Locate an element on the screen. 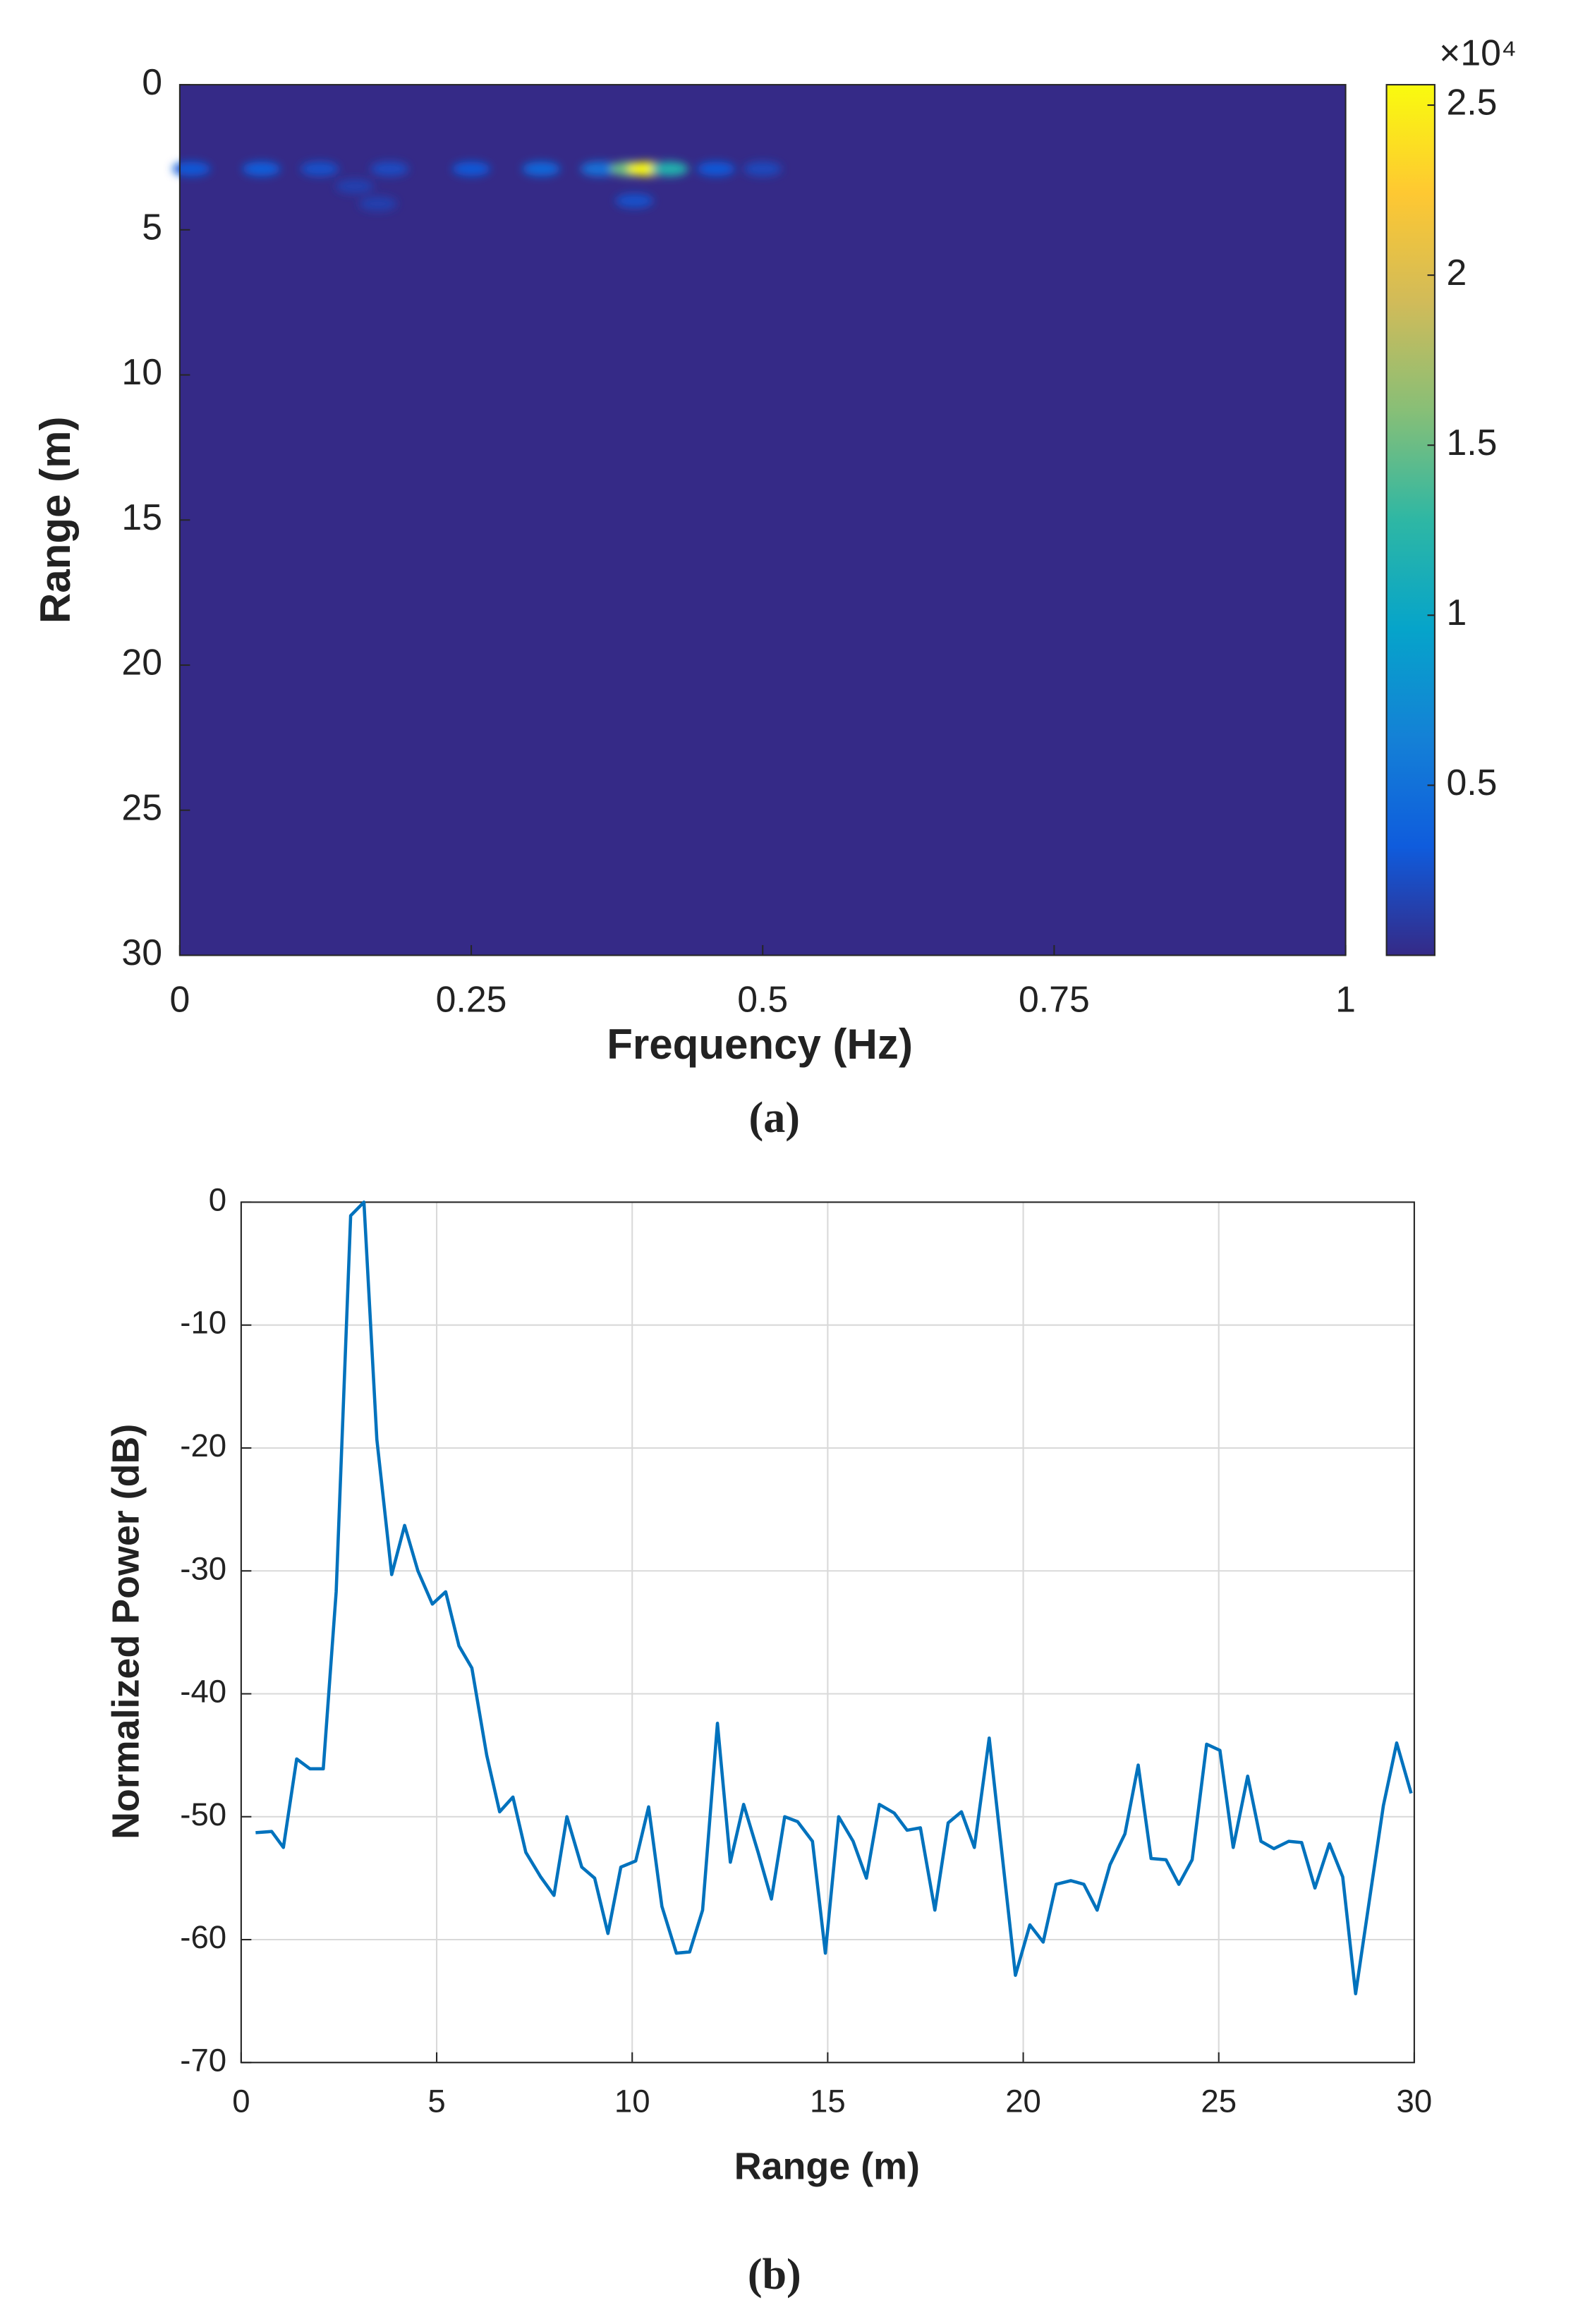 Image resolution: width=1578 pixels, height=2324 pixels. y-tick-label: -60 is located at coordinates (203, 1937).